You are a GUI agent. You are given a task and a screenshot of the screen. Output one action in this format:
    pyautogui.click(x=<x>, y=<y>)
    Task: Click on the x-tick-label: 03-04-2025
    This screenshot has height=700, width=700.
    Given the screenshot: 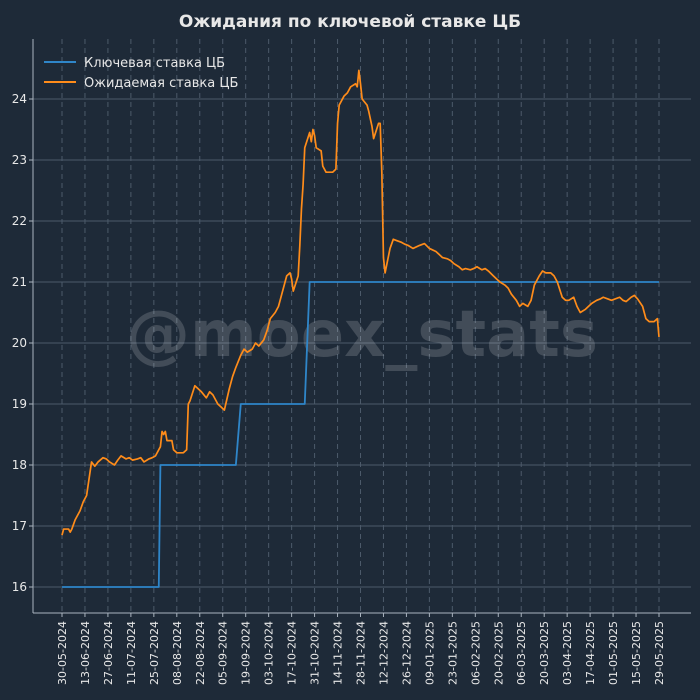 What is the action you would take?
    pyautogui.click(x=567, y=653)
    